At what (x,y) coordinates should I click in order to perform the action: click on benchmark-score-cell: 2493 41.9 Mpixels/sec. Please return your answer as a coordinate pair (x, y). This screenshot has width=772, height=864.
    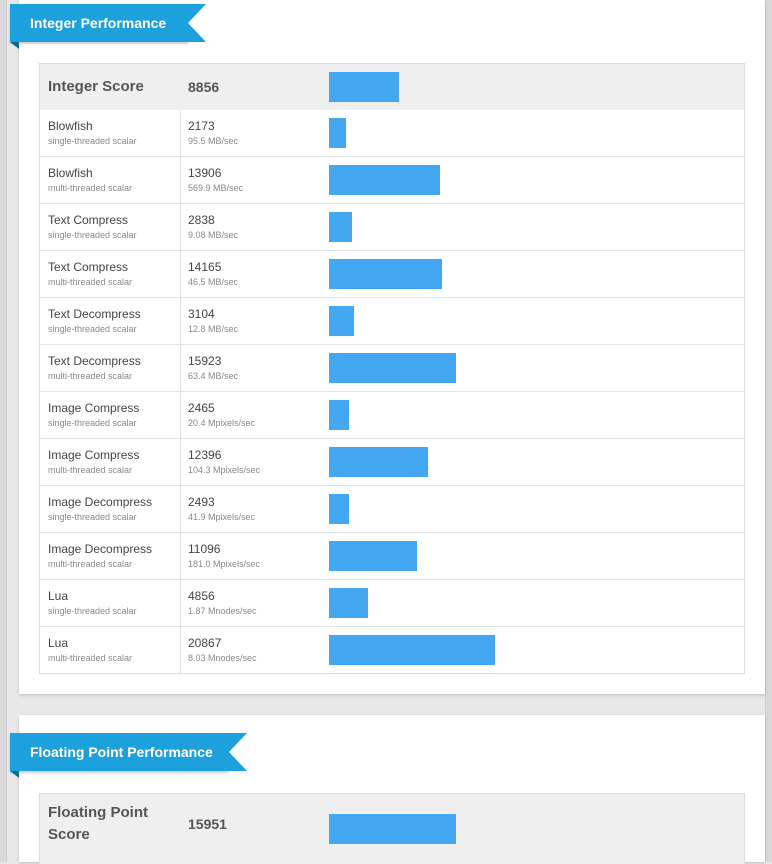
    Looking at the image, I should click on (258, 508).